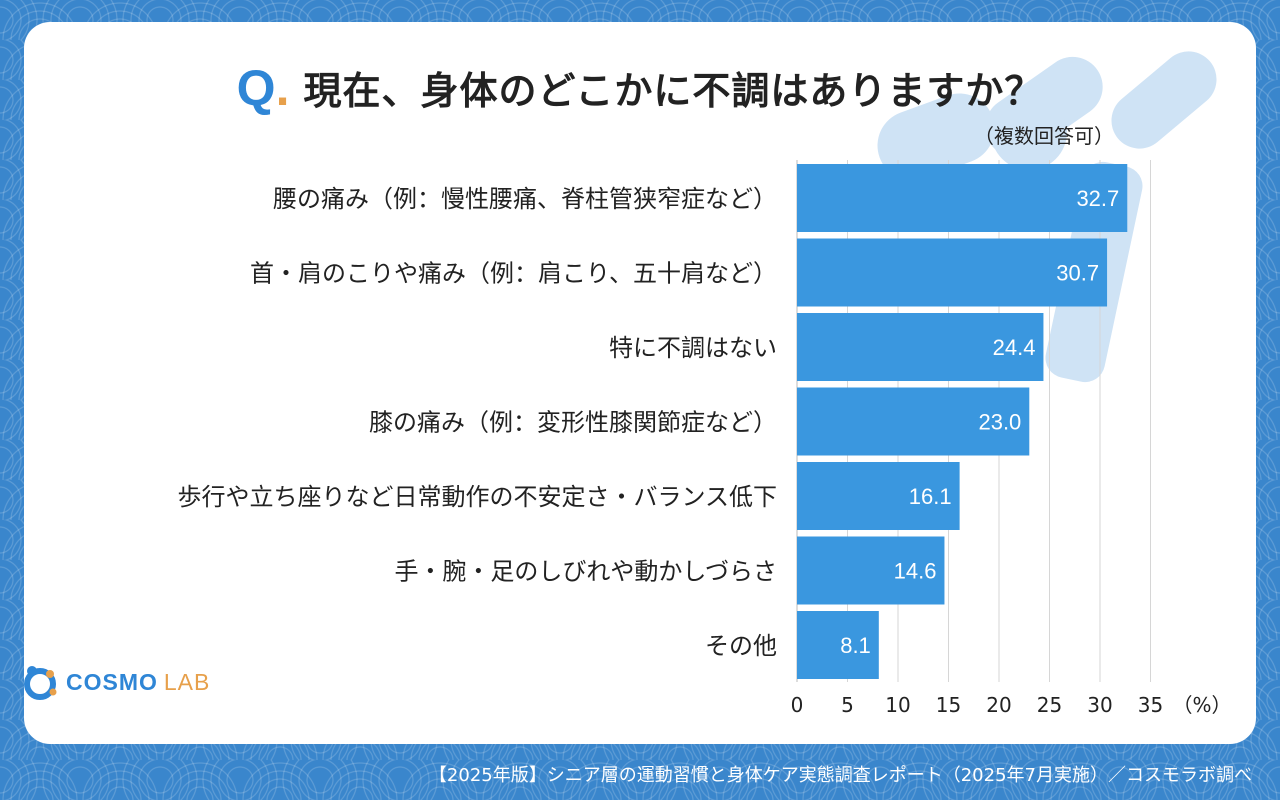  What do you see at coordinates (673, 91) in the screenshot?
I see `page-title: 現在、身体のどこかに不調はありますか？` at bounding box center [673, 91].